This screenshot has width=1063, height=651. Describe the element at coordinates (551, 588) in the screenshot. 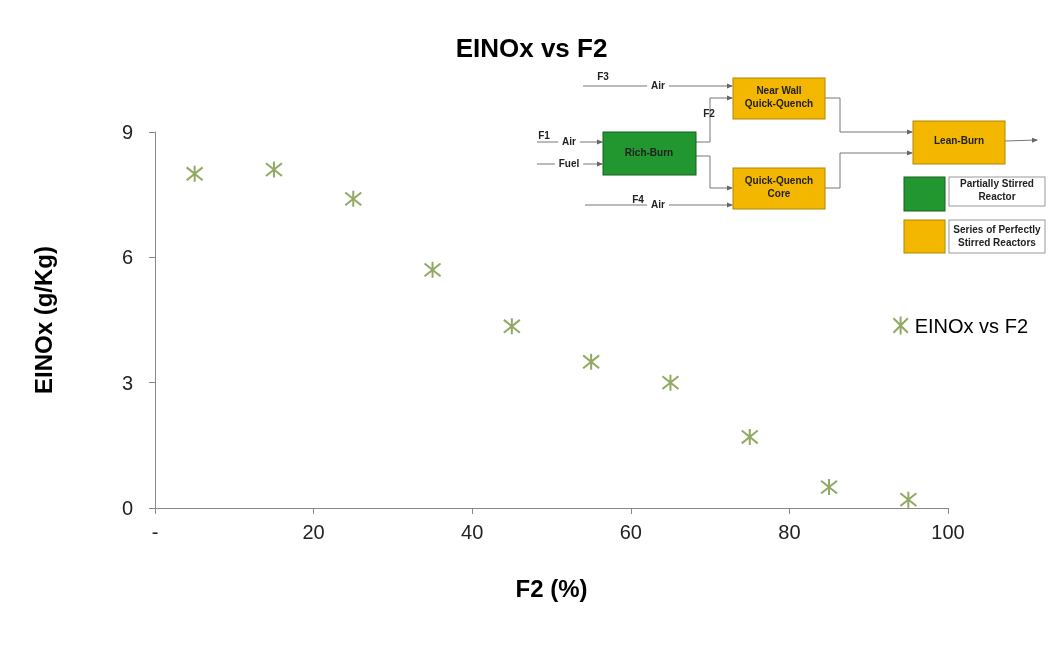

I see `x-axis-title: F2 (%)` at that location.